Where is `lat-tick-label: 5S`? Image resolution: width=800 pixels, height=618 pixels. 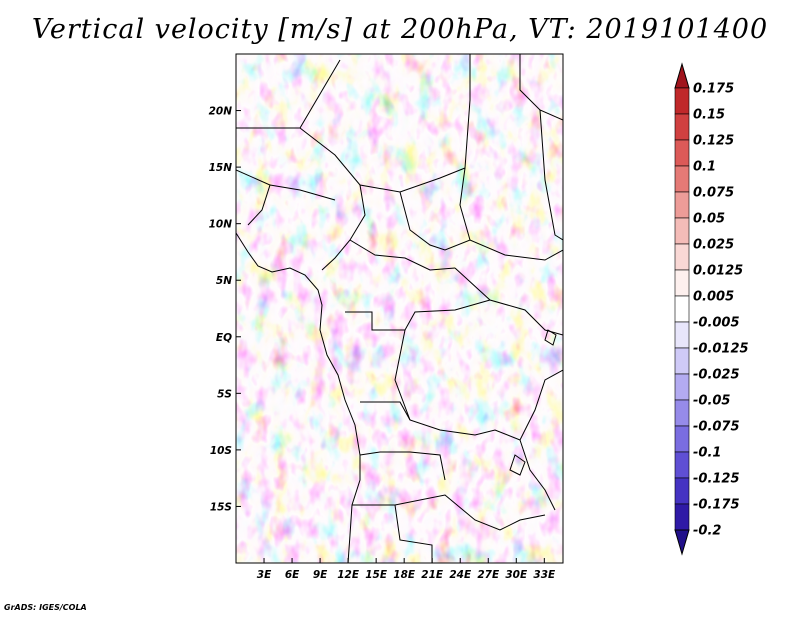 lat-tick-label: 5S is located at coordinates (224, 394).